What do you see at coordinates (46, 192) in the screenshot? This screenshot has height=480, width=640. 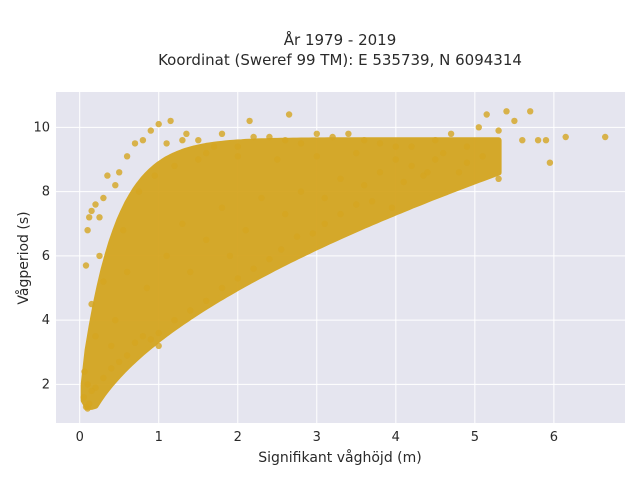 I see `y-tick-label: 8` at bounding box center [46, 192].